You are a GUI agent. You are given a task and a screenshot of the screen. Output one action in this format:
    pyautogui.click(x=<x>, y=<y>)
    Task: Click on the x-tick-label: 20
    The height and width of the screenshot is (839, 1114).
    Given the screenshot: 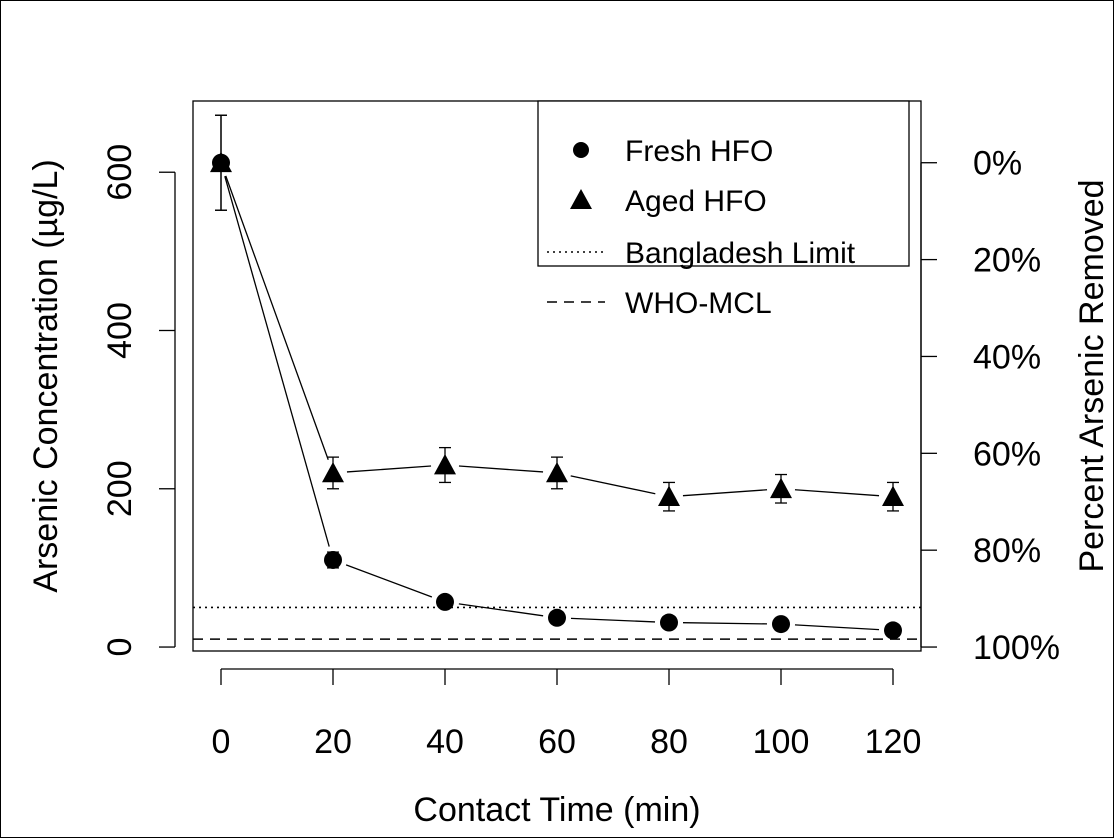 What is the action you would take?
    pyautogui.click(x=333, y=742)
    